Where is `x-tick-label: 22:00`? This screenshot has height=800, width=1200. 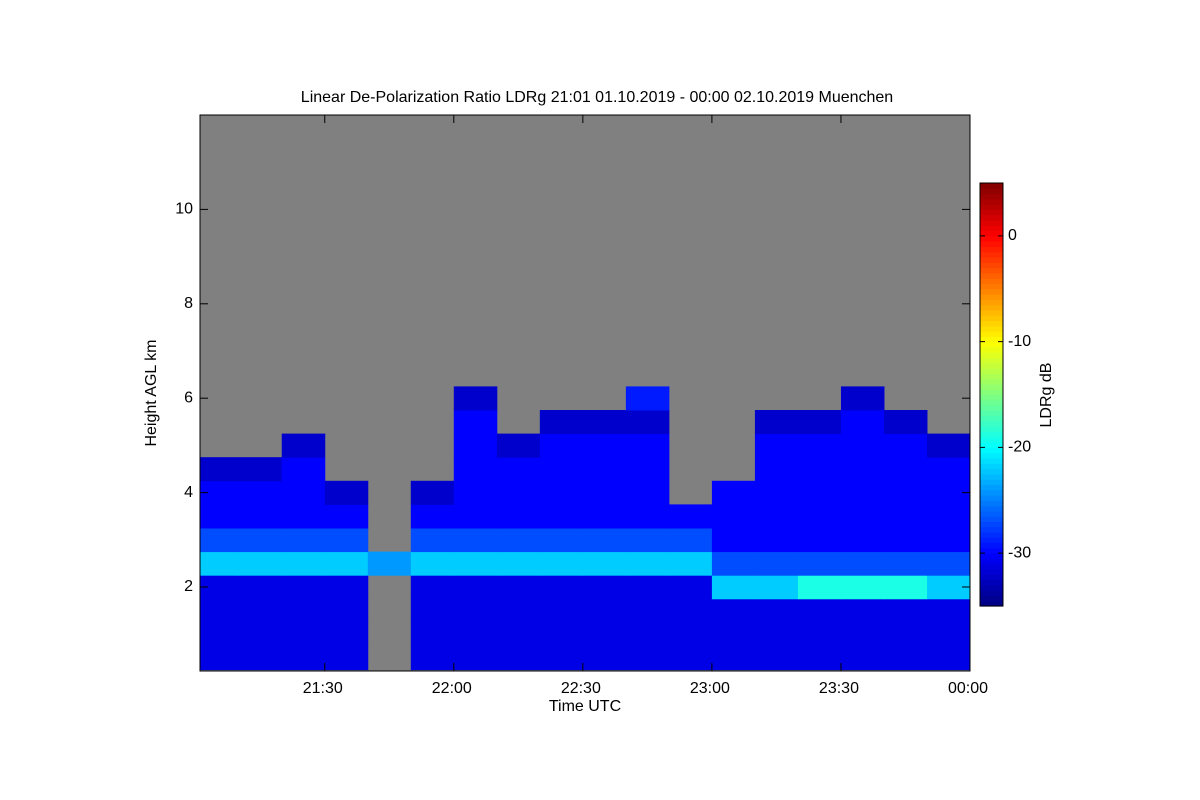
x-tick-label: 22:00 is located at coordinates (452, 688).